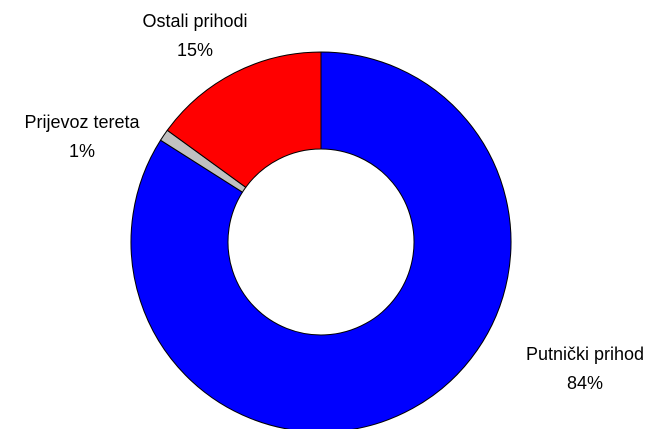 The width and height of the screenshot is (661, 429). Describe the element at coordinates (195, 50) in the screenshot. I see `slice-value-label: 15%` at that location.